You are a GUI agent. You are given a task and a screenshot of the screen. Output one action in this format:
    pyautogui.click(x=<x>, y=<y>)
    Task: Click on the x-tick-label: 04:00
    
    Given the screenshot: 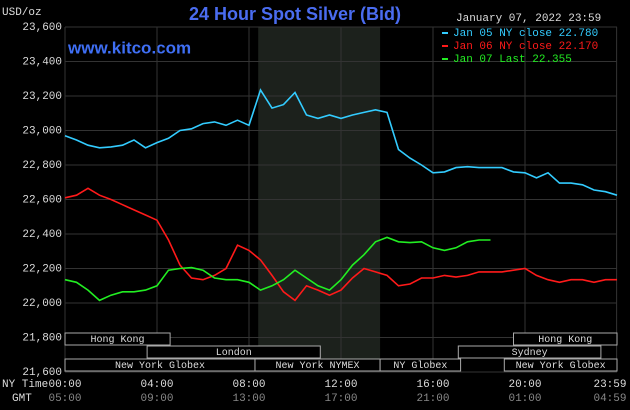 What is the action you would take?
    pyautogui.click(x=156, y=385)
    